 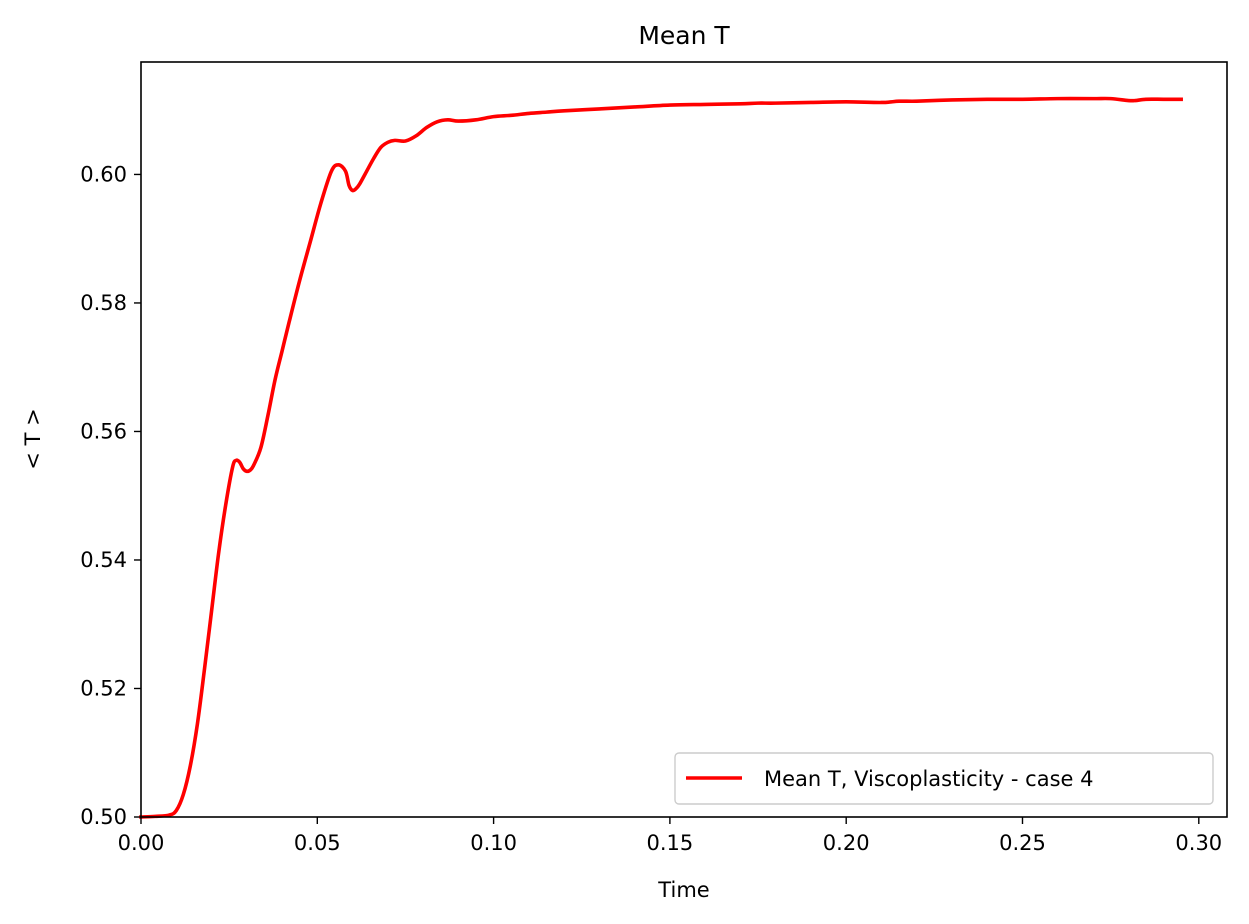 I want to click on x-tick-label: 0.20, so click(x=846, y=843).